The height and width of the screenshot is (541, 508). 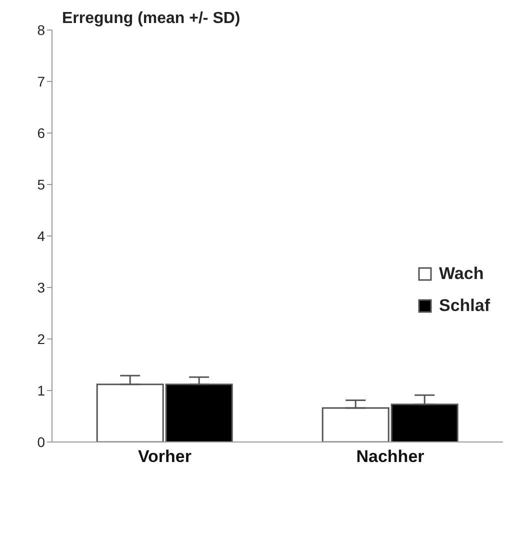 What do you see at coordinates (151, 19) in the screenshot?
I see `chart-title: Erregung (mean +/- SD)` at bounding box center [151, 19].